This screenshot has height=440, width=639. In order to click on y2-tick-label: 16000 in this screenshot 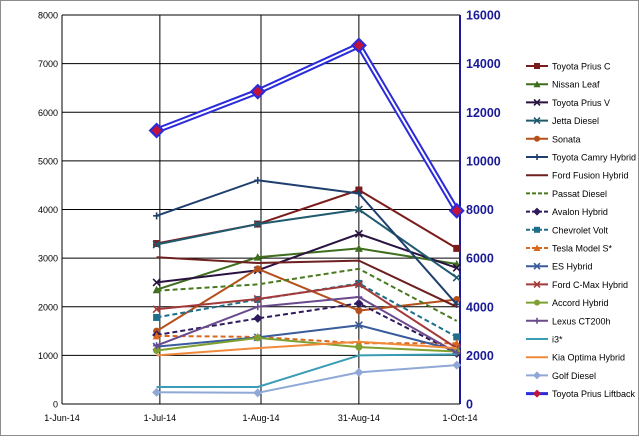, I will do `click(483, 16)`.